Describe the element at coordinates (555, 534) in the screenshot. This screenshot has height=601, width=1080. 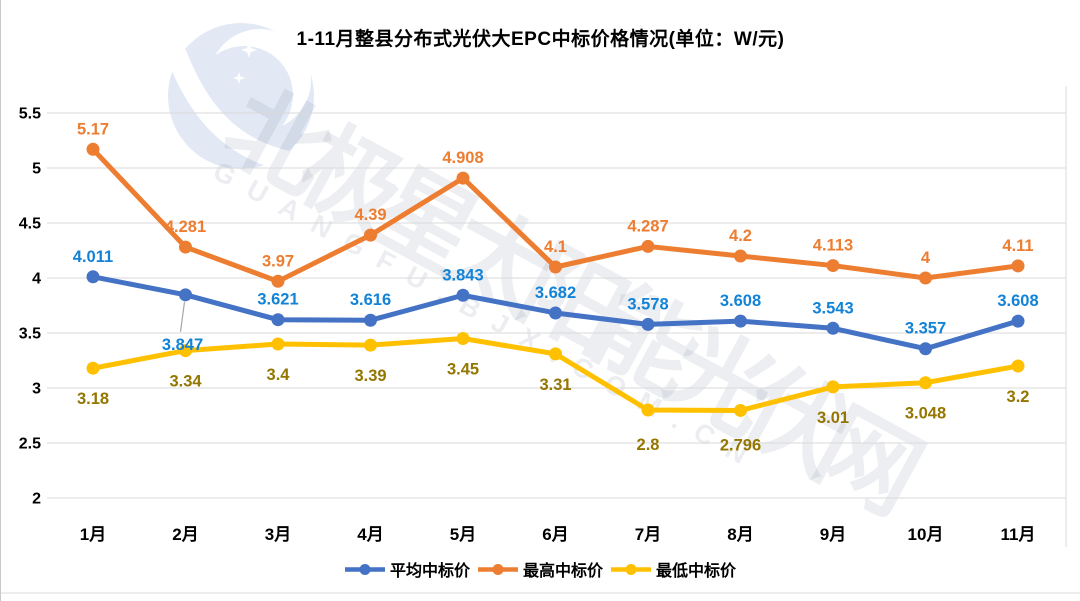
I see `x-axis-tick-label: 6月` at that location.